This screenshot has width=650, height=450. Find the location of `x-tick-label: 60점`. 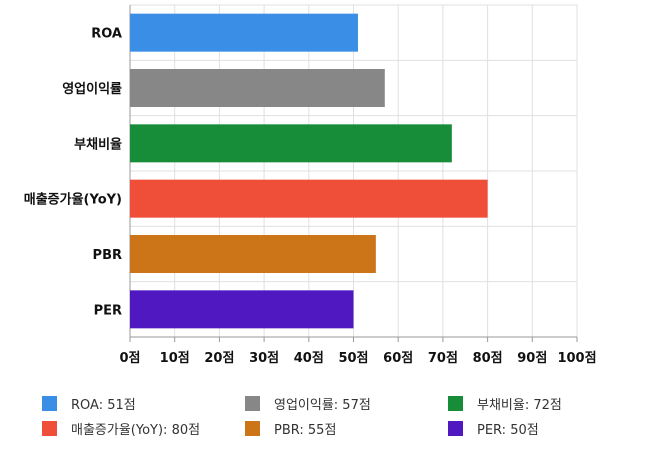

x-tick-label: 60점 is located at coordinates (398, 358).